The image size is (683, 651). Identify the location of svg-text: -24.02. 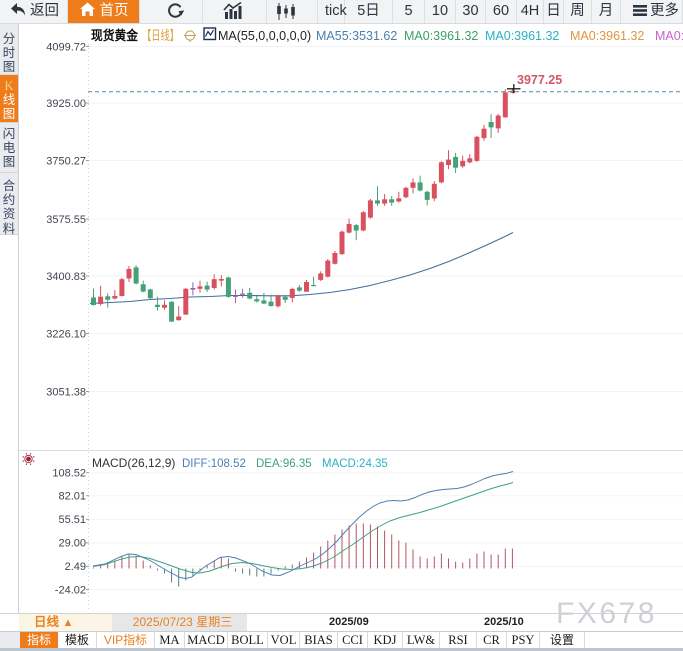
(70, 590).